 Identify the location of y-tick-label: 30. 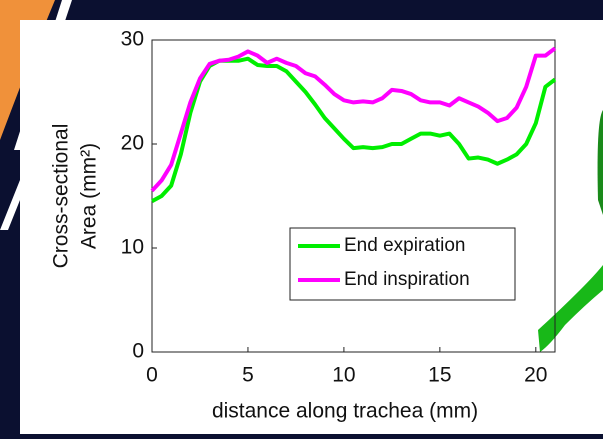
(132, 39).